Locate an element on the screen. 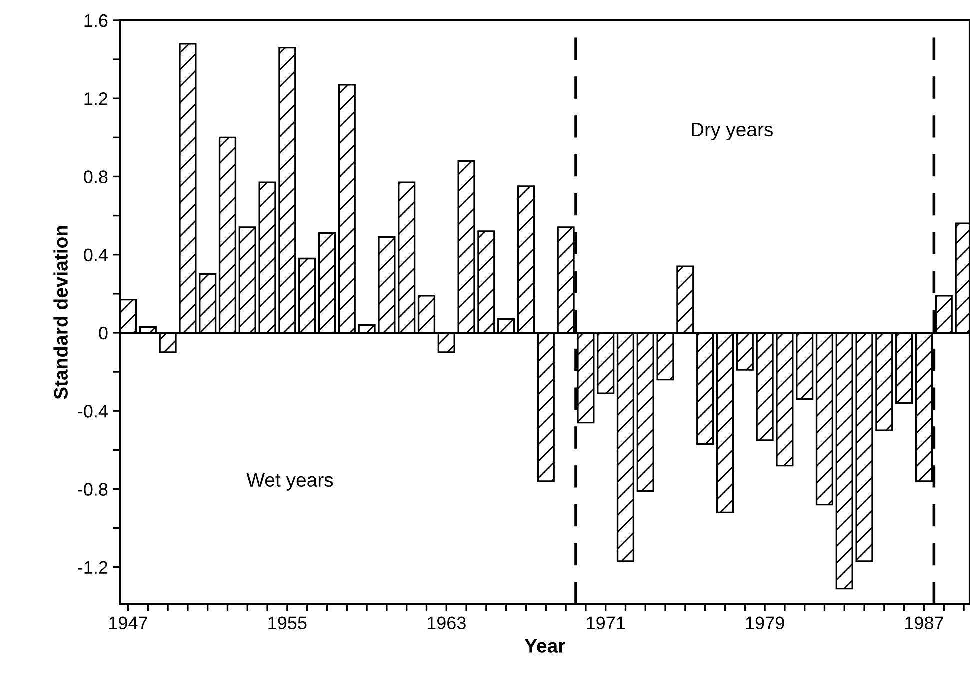 The image size is (970, 683). y-axis-title: Standard deviation is located at coordinates (61, 313).